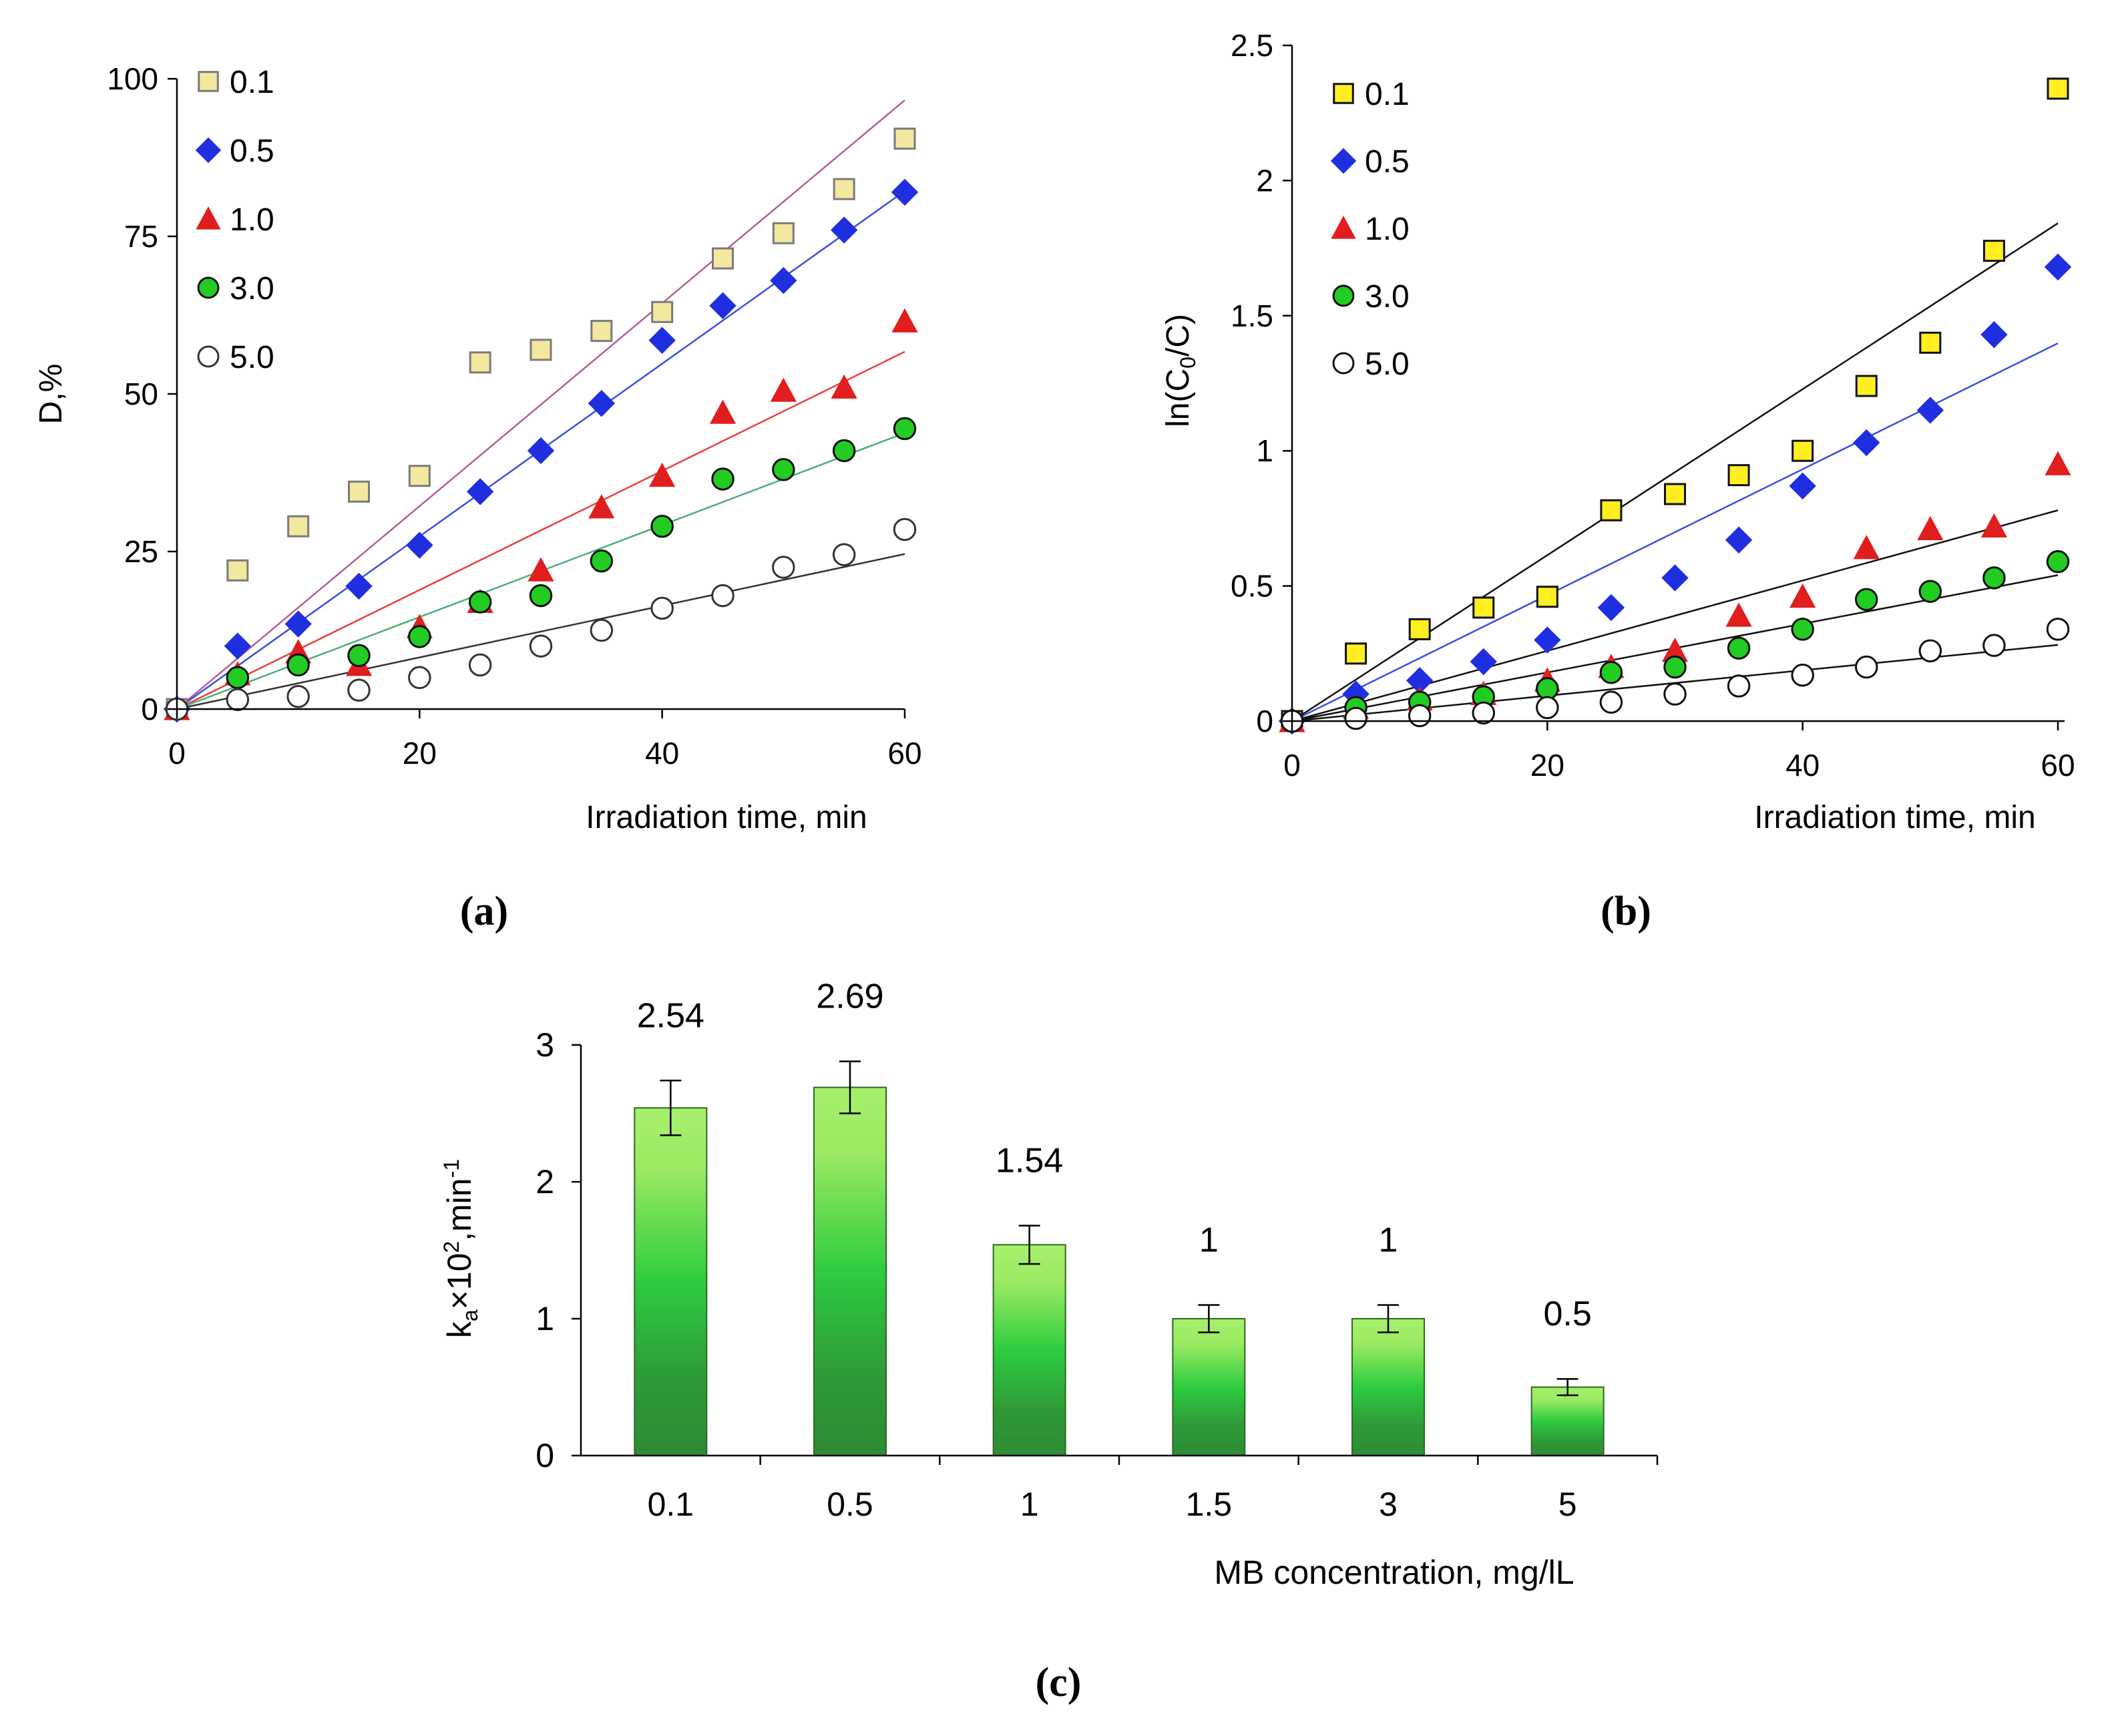 This screenshot has width=2110, height=1736. Describe the element at coordinates (234, 220) in the screenshot. I see `panel-a-legend: 0.1 0.5 1.0 3.0 5.0` at that location.